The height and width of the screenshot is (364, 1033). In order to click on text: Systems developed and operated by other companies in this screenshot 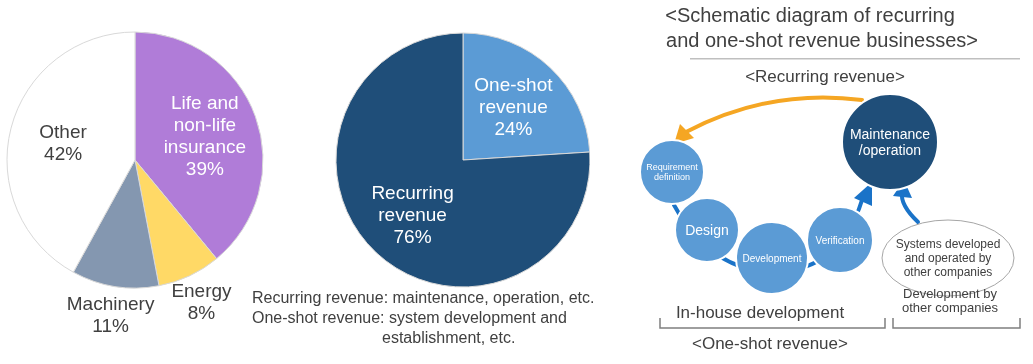, I will do `click(948, 258)`.